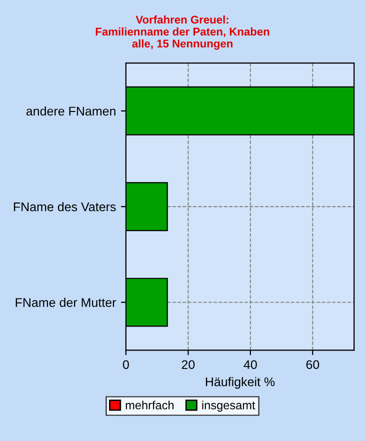 This screenshot has height=441, width=365. What do you see at coordinates (240, 383) in the screenshot?
I see `x-axis-title: Häufigkeit %` at bounding box center [240, 383].